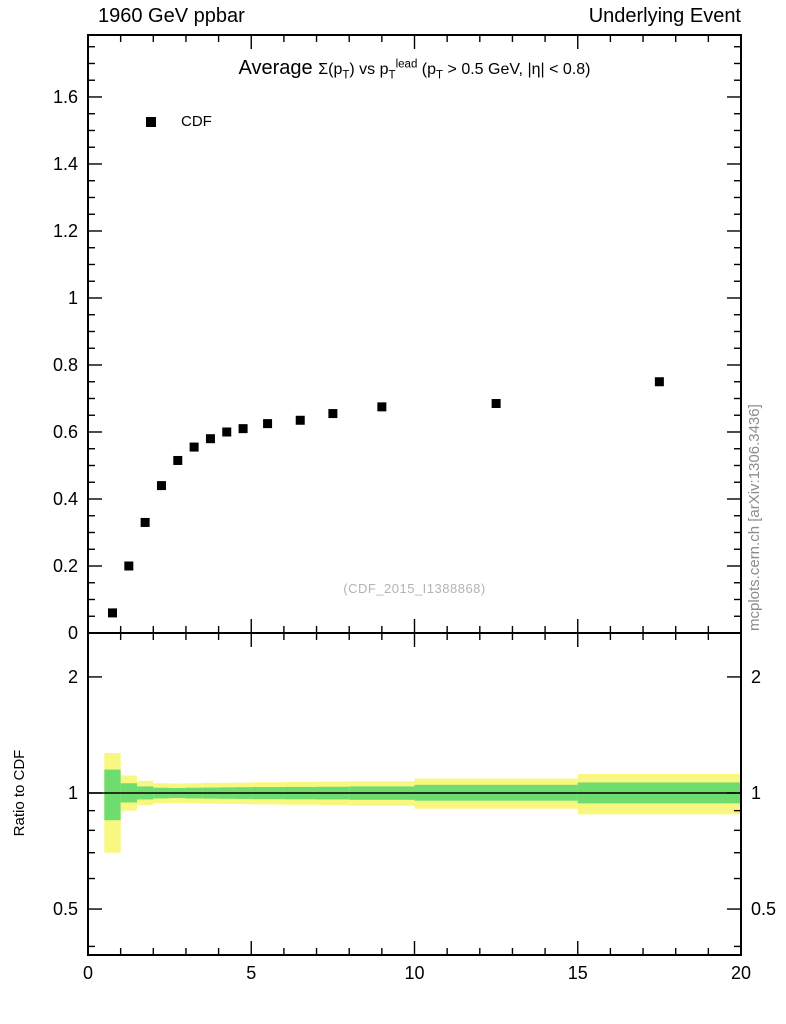  What do you see at coordinates (65, 566) in the screenshot?
I see `axis-tick-label: 0.2` at bounding box center [65, 566].